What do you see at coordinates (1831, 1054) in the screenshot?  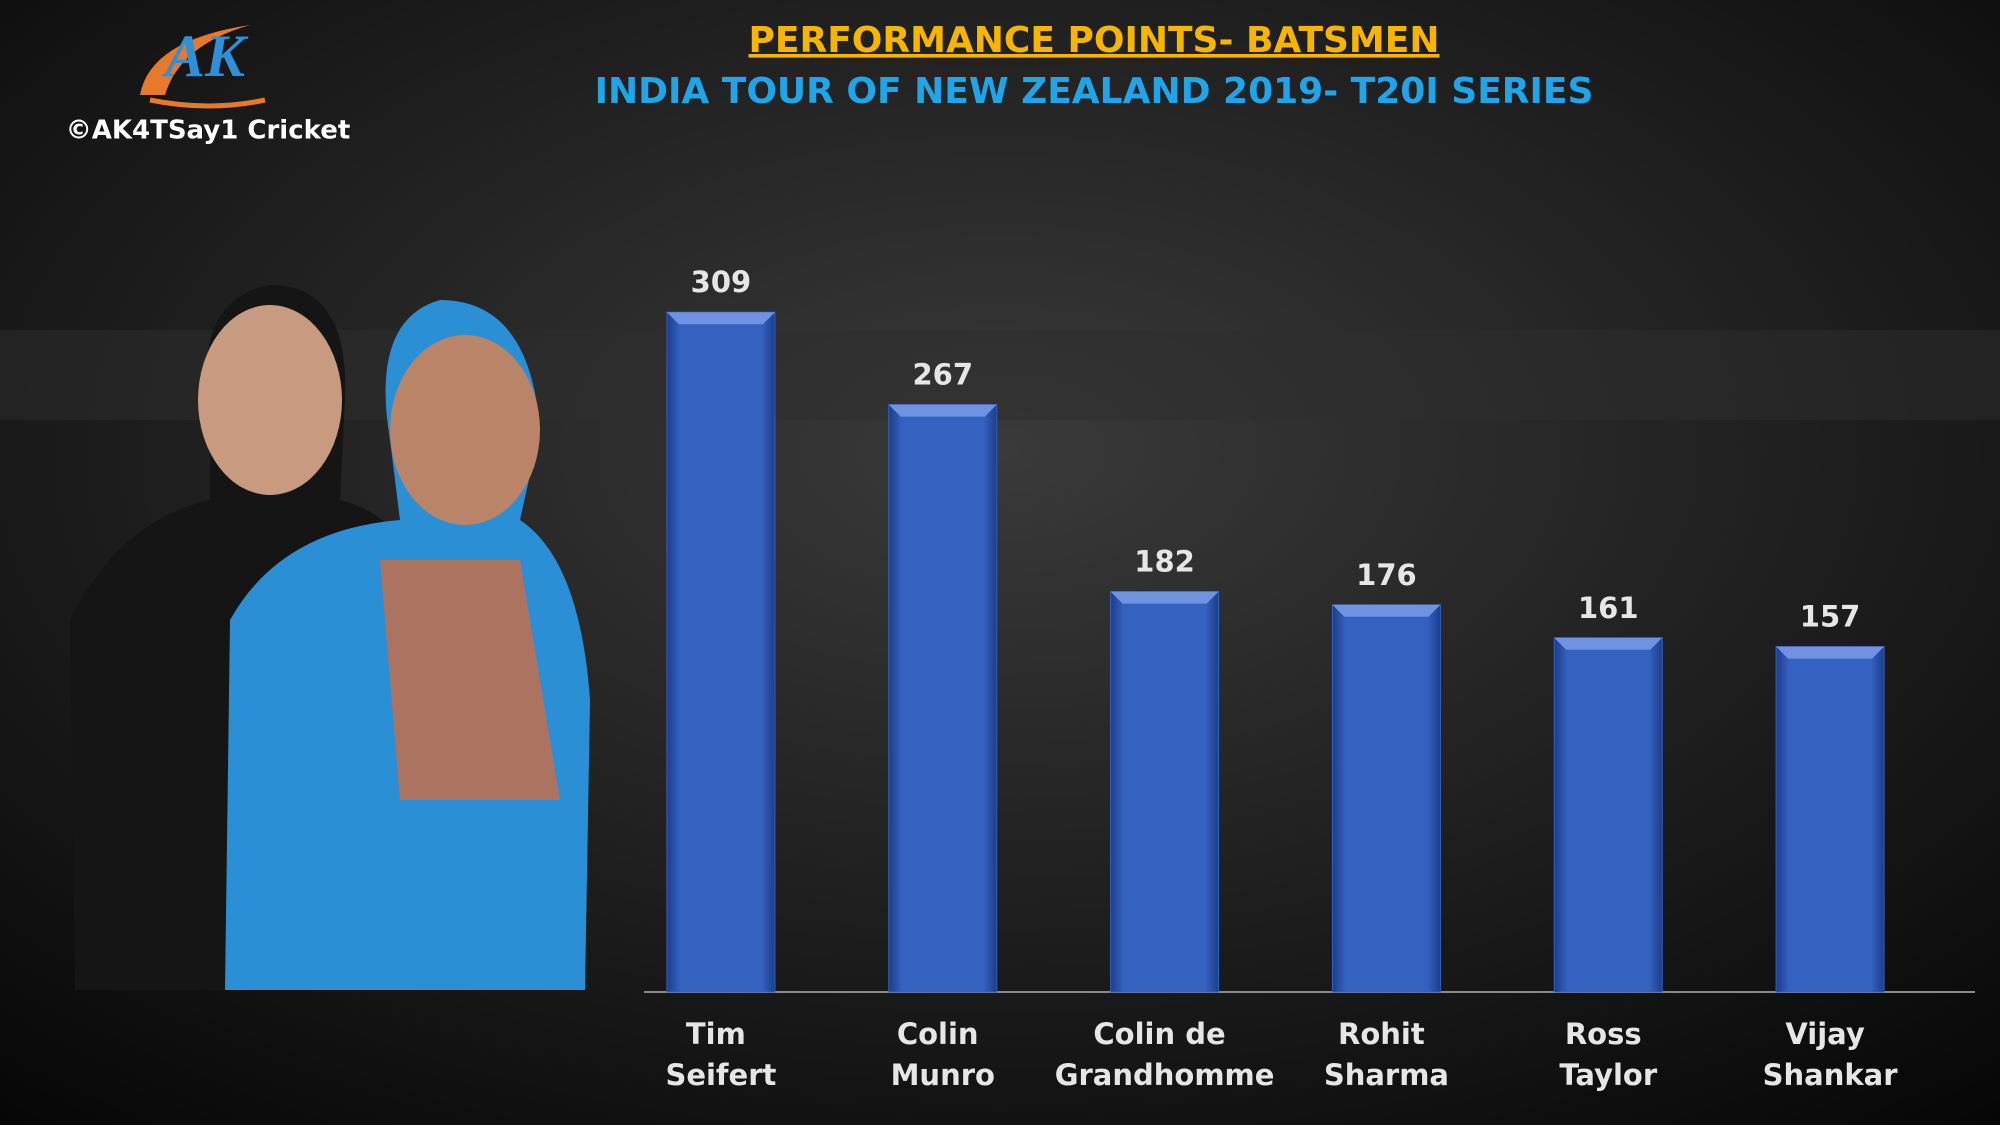 I see `x-tick-label: Vijay Shankar` at bounding box center [1831, 1054].